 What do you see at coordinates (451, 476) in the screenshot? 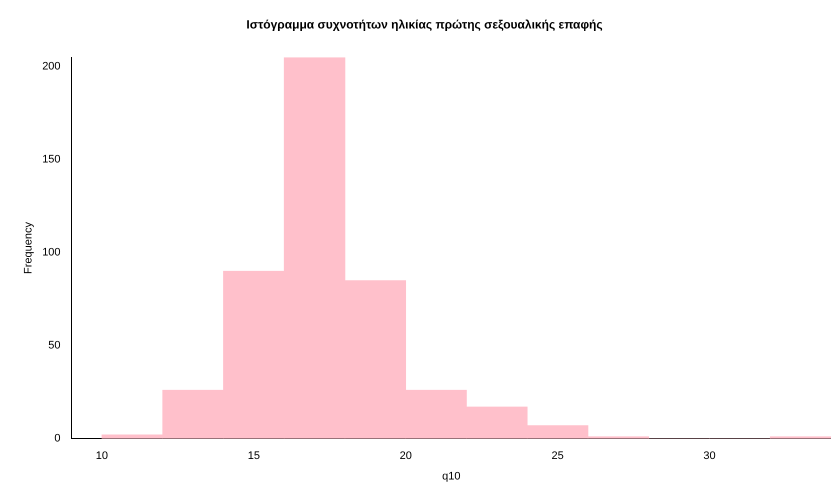
I see `x-axis-title: q10` at bounding box center [451, 476].